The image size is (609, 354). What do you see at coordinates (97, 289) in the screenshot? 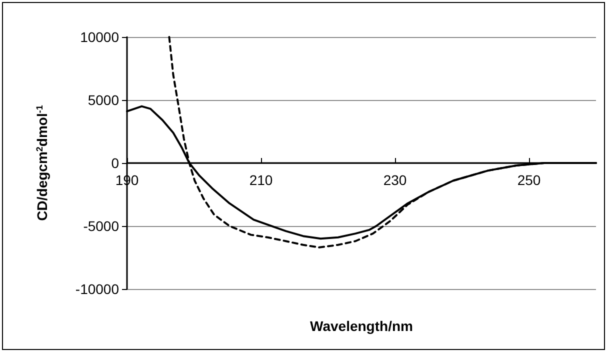
I see `y-tick-label: -10000` at bounding box center [97, 289].